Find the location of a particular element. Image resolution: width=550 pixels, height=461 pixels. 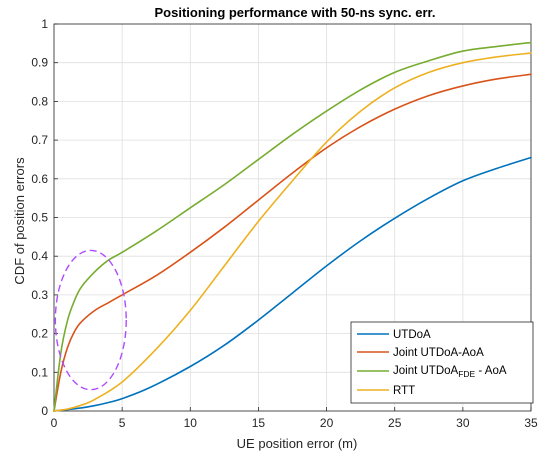

y-tick-label: 0.6 is located at coordinates (39, 179).